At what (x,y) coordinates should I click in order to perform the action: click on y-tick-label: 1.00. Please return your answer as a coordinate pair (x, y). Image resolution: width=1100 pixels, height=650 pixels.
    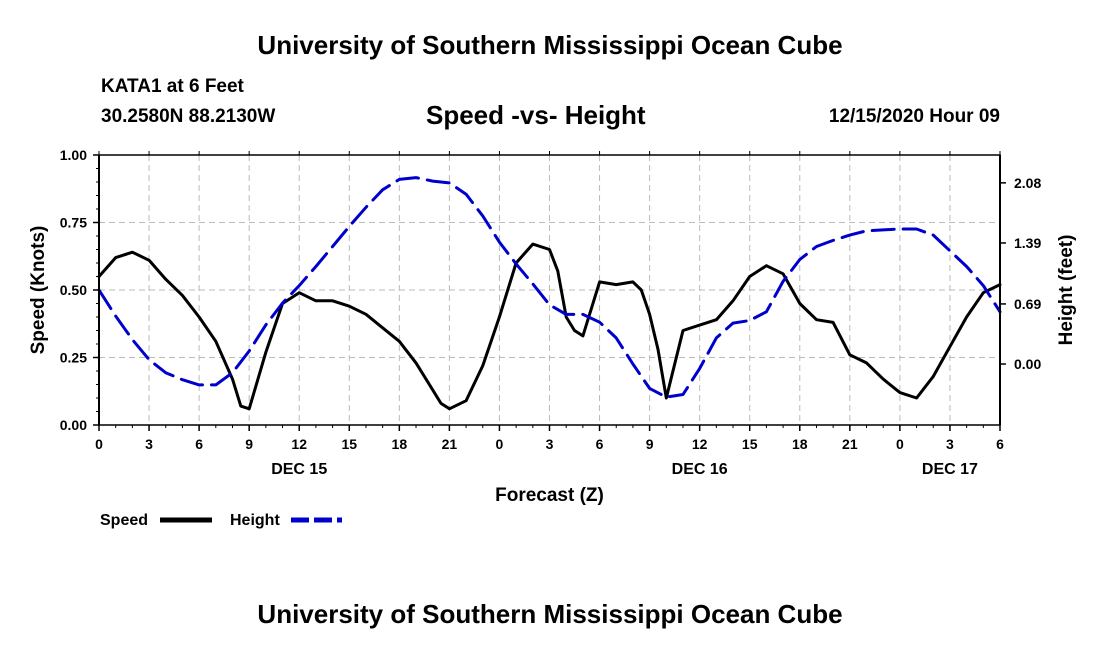
    Looking at the image, I should click on (73, 155).